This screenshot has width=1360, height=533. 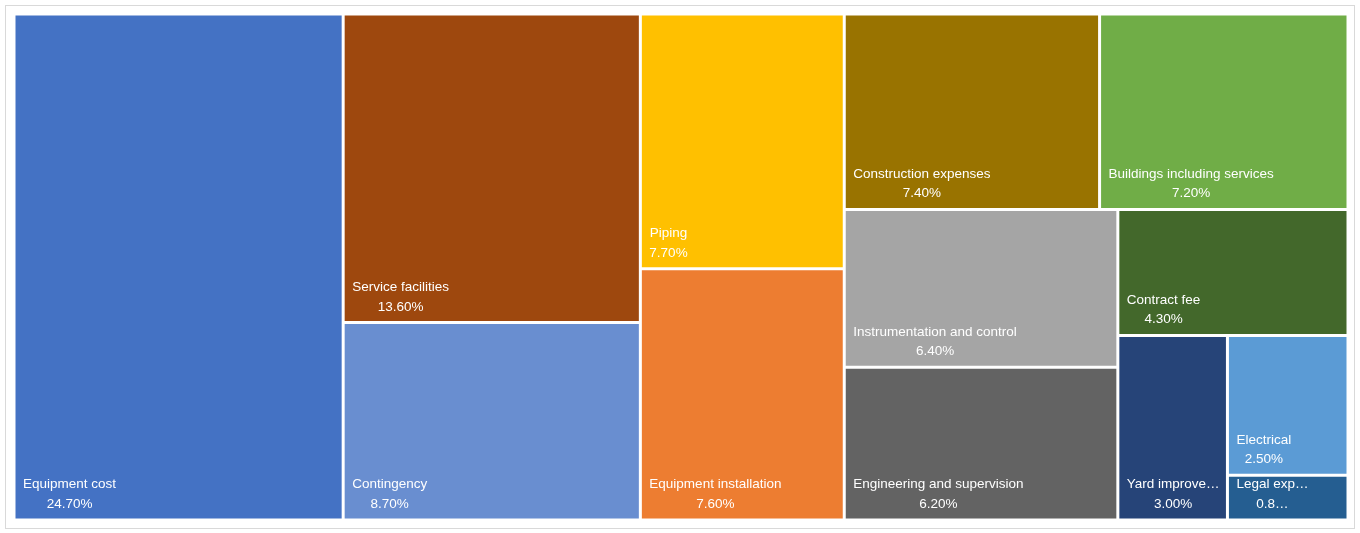 What do you see at coordinates (1264, 439) in the screenshot?
I see `category-label: Electrical` at bounding box center [1264, 439].